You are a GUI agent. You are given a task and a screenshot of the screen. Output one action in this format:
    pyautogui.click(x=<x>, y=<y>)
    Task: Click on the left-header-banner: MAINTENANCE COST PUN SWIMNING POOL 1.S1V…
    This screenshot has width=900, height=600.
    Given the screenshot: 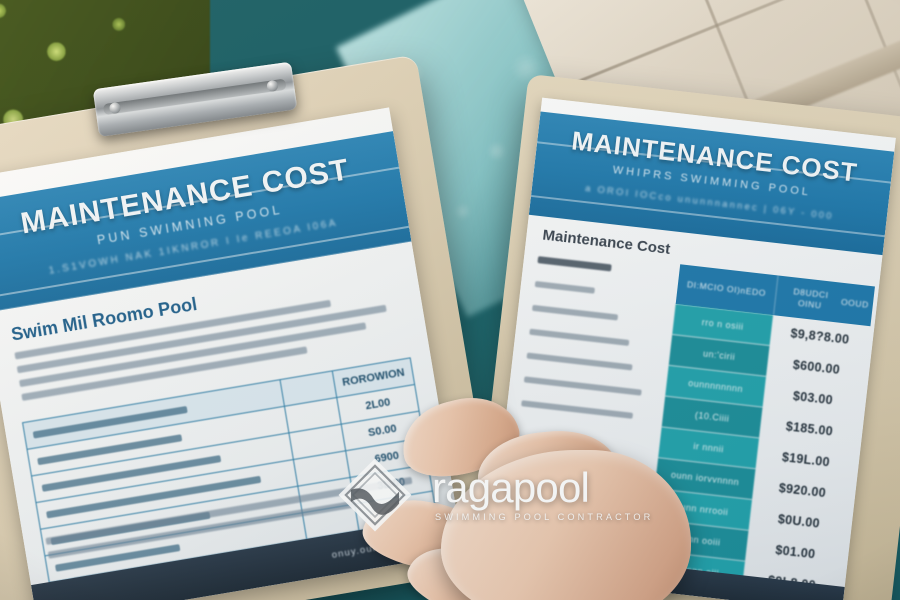 What is the action you would take?
    pyautogui.click(x=206, y=222)
    